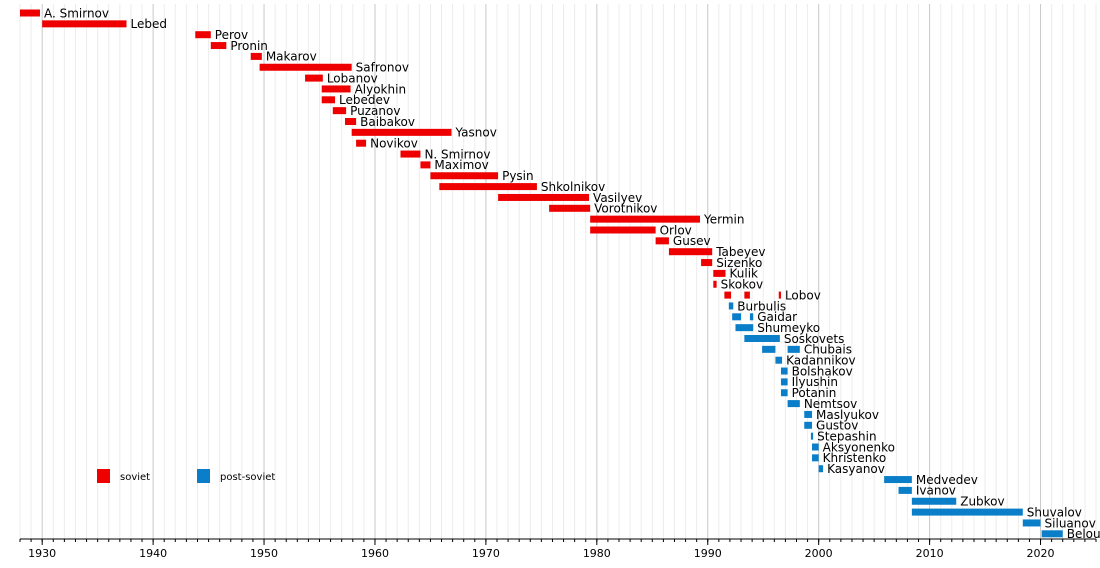 This screenshot has width=1100, height=568. I want to click on bar-label: N. Smirnov, so click(457, 154).